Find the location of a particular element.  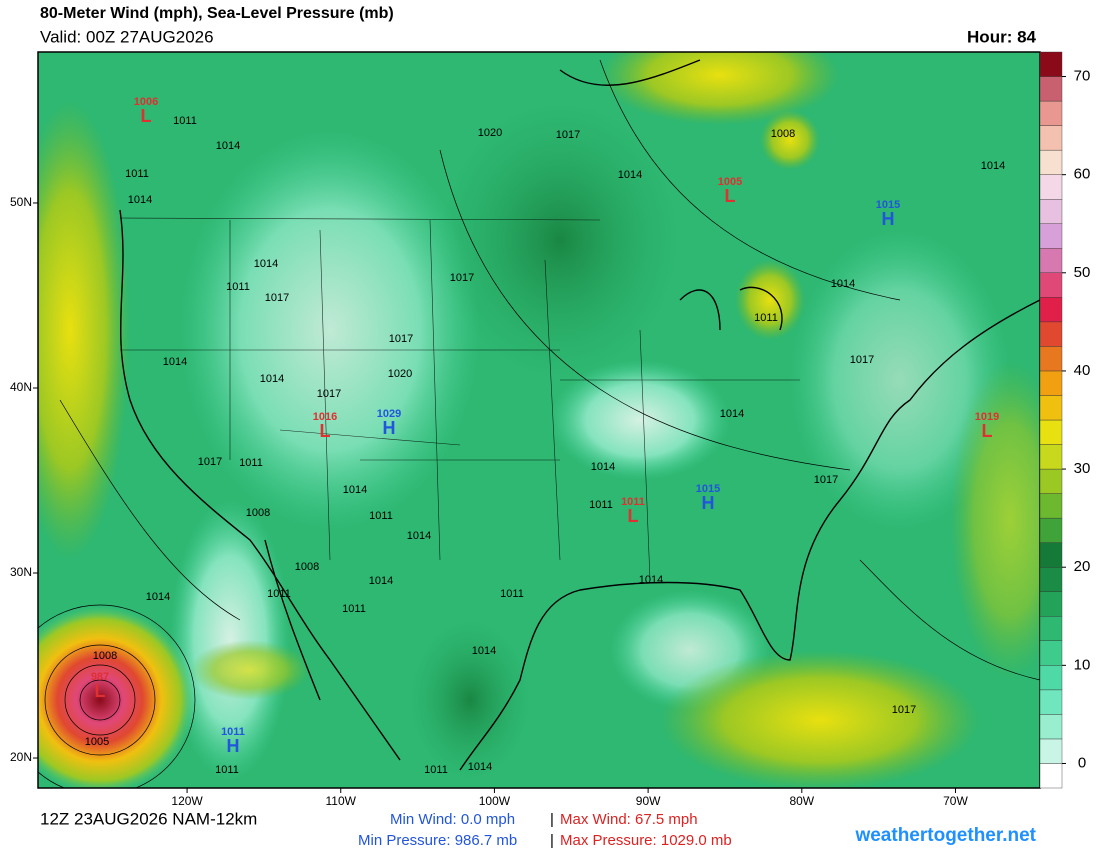

pressure-center-value: 1006 is located at coordinates (146, 102).